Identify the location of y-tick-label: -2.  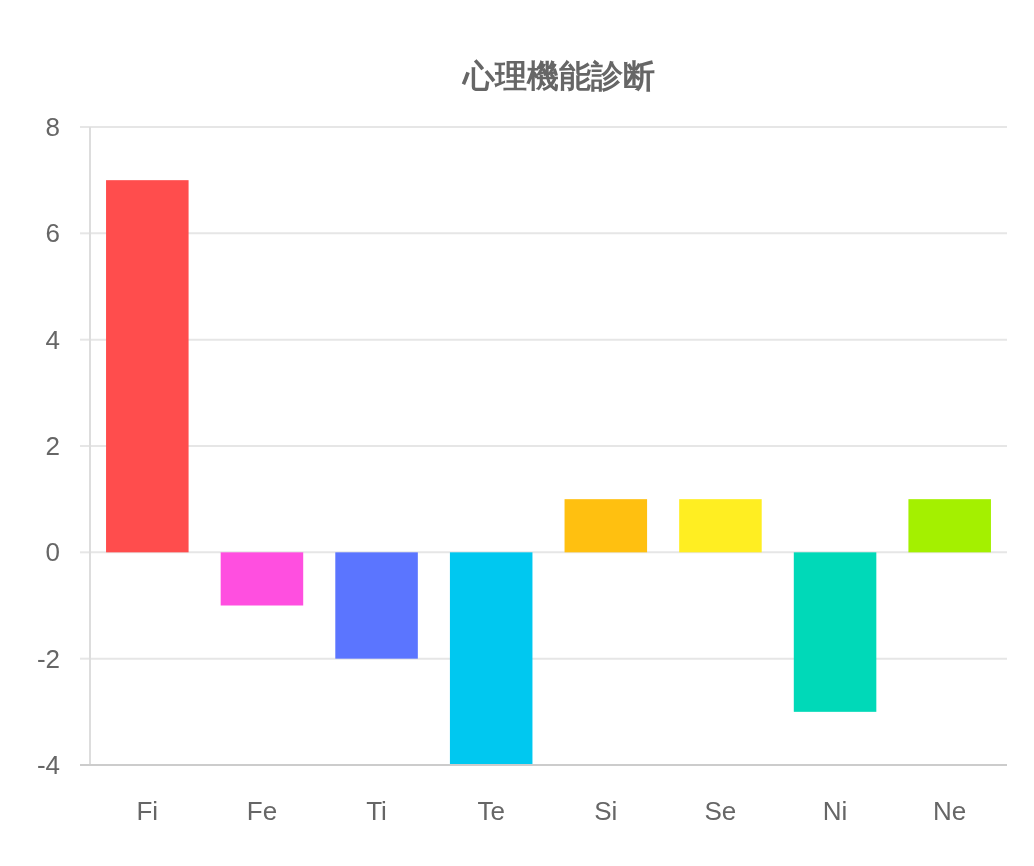
(48, 658).